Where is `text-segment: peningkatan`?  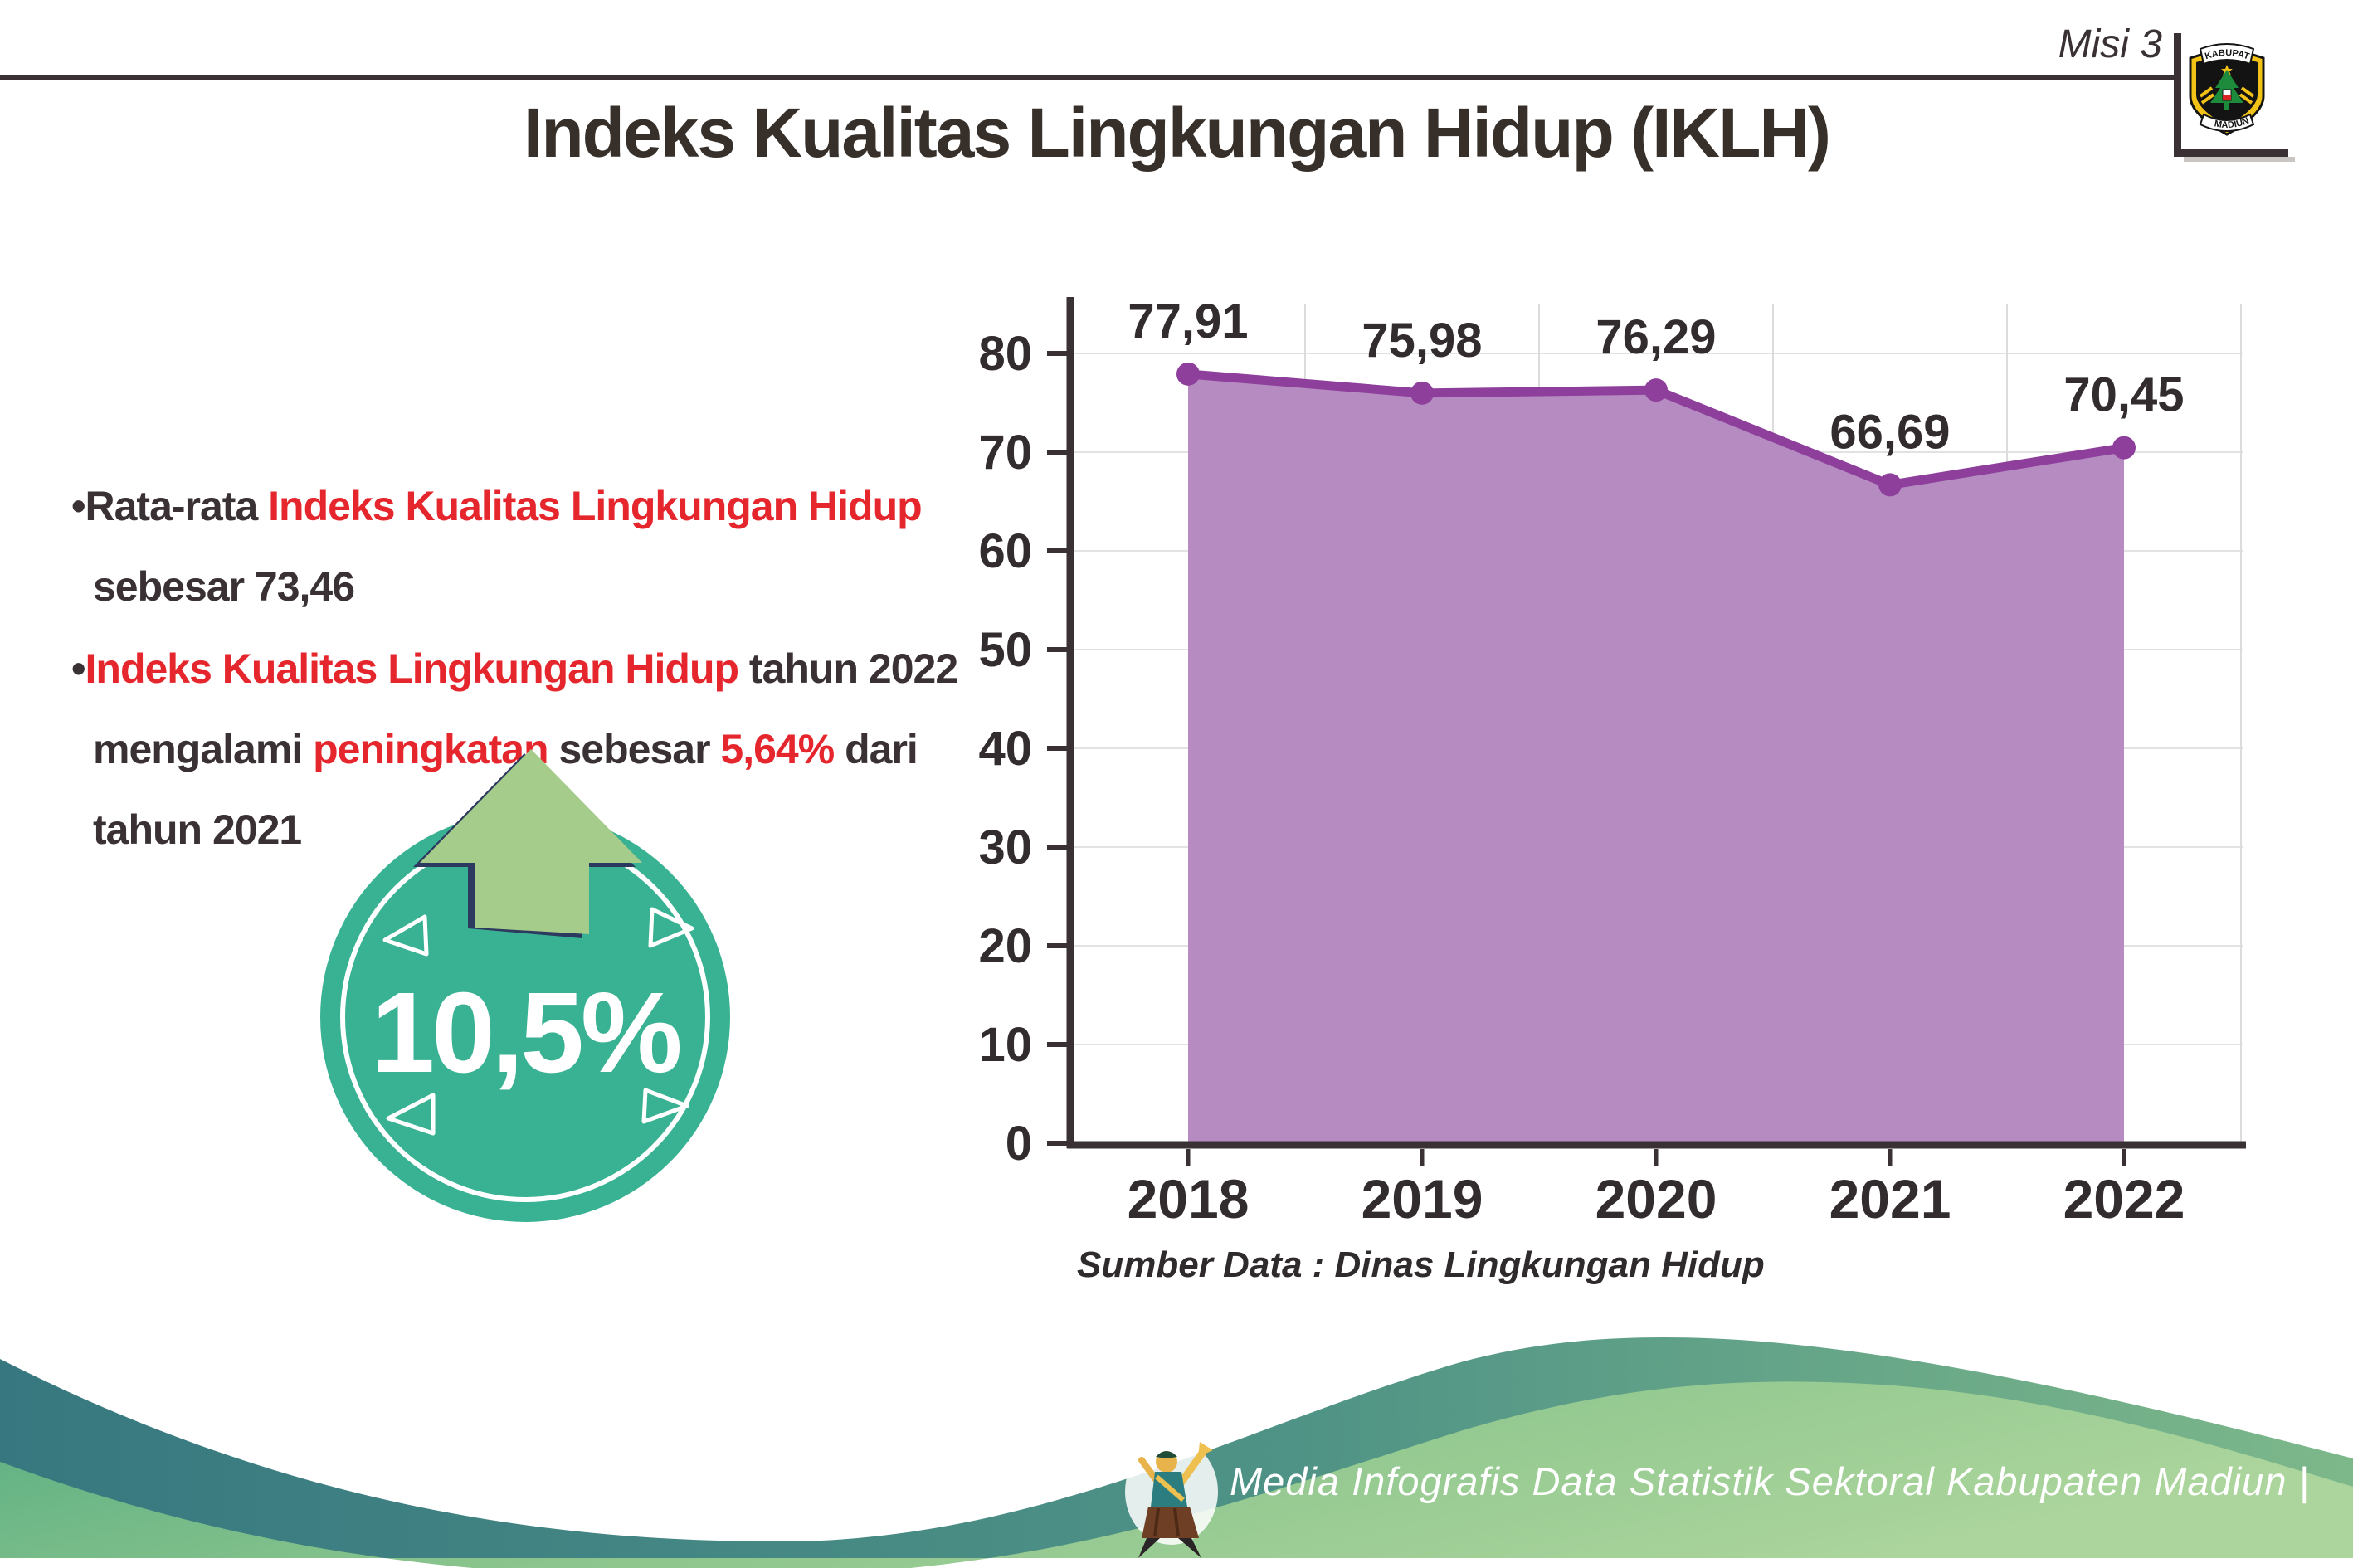
text-segment: peningkatan is located at coordinates (430, 749).